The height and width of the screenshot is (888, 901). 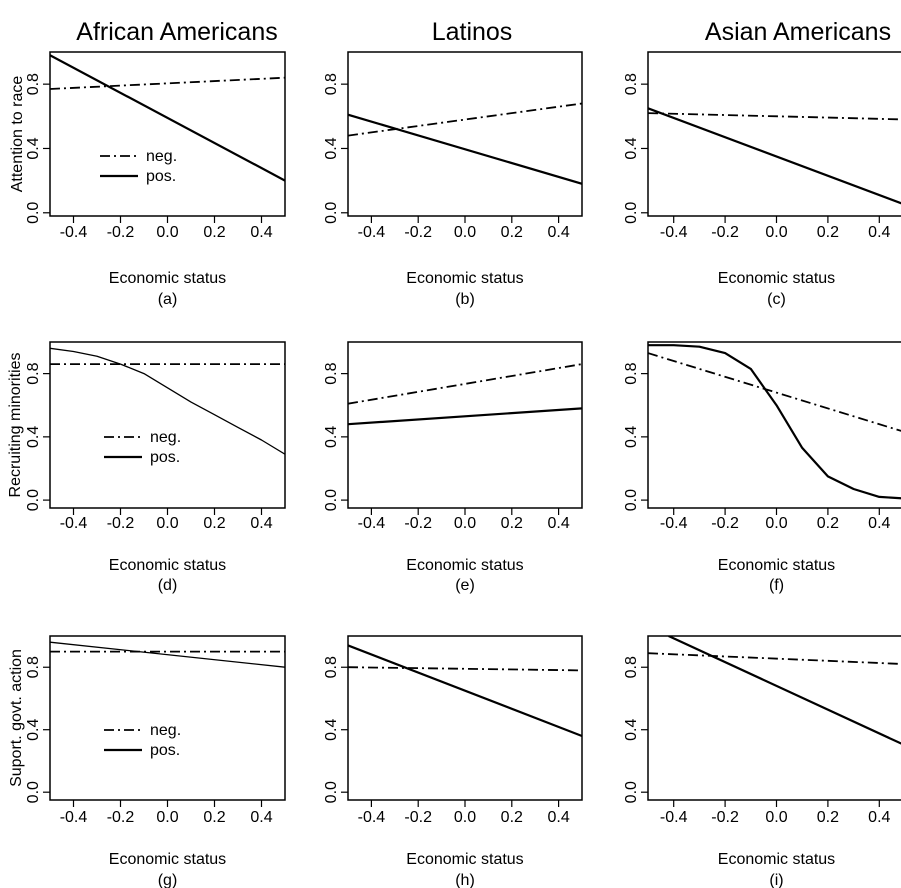 What do you see at coordinates (16, 718) in the screenshot?
I see `y-axis-label: Suport. govt. action` at bounding box center [16, 718].